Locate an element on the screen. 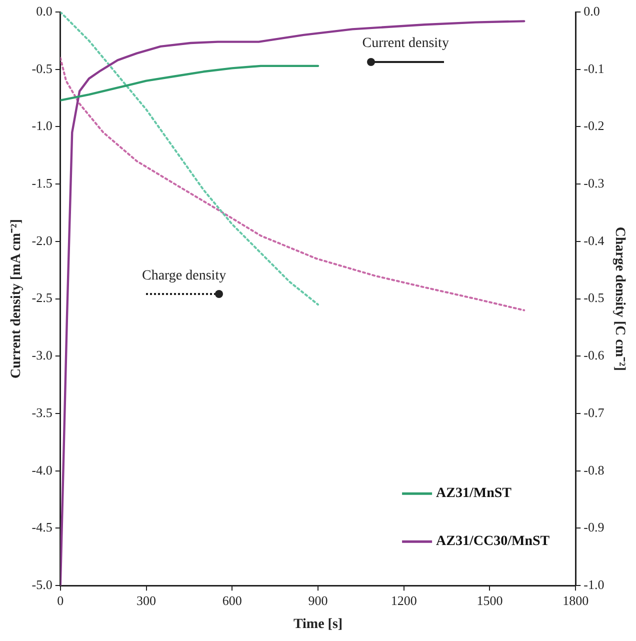 Image resolution: width=636 pixels, height=641 pixels. y2-axis-title: Charge density [C cm⁻²] is located at coordinates (619, 298).